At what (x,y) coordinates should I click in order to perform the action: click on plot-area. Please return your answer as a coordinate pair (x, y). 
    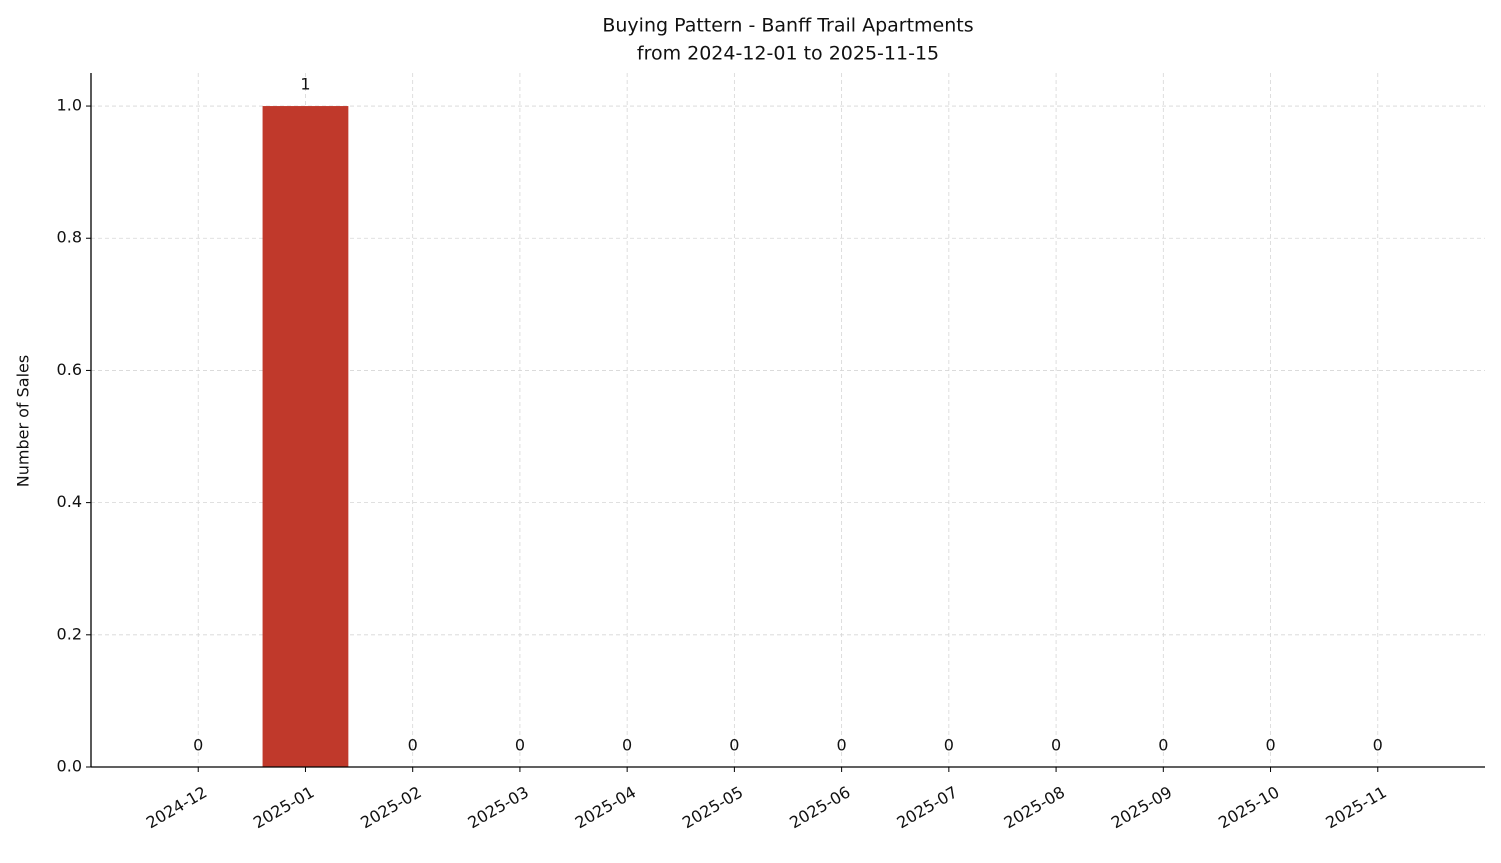
    Looking at the image, I should click on (305, 437).